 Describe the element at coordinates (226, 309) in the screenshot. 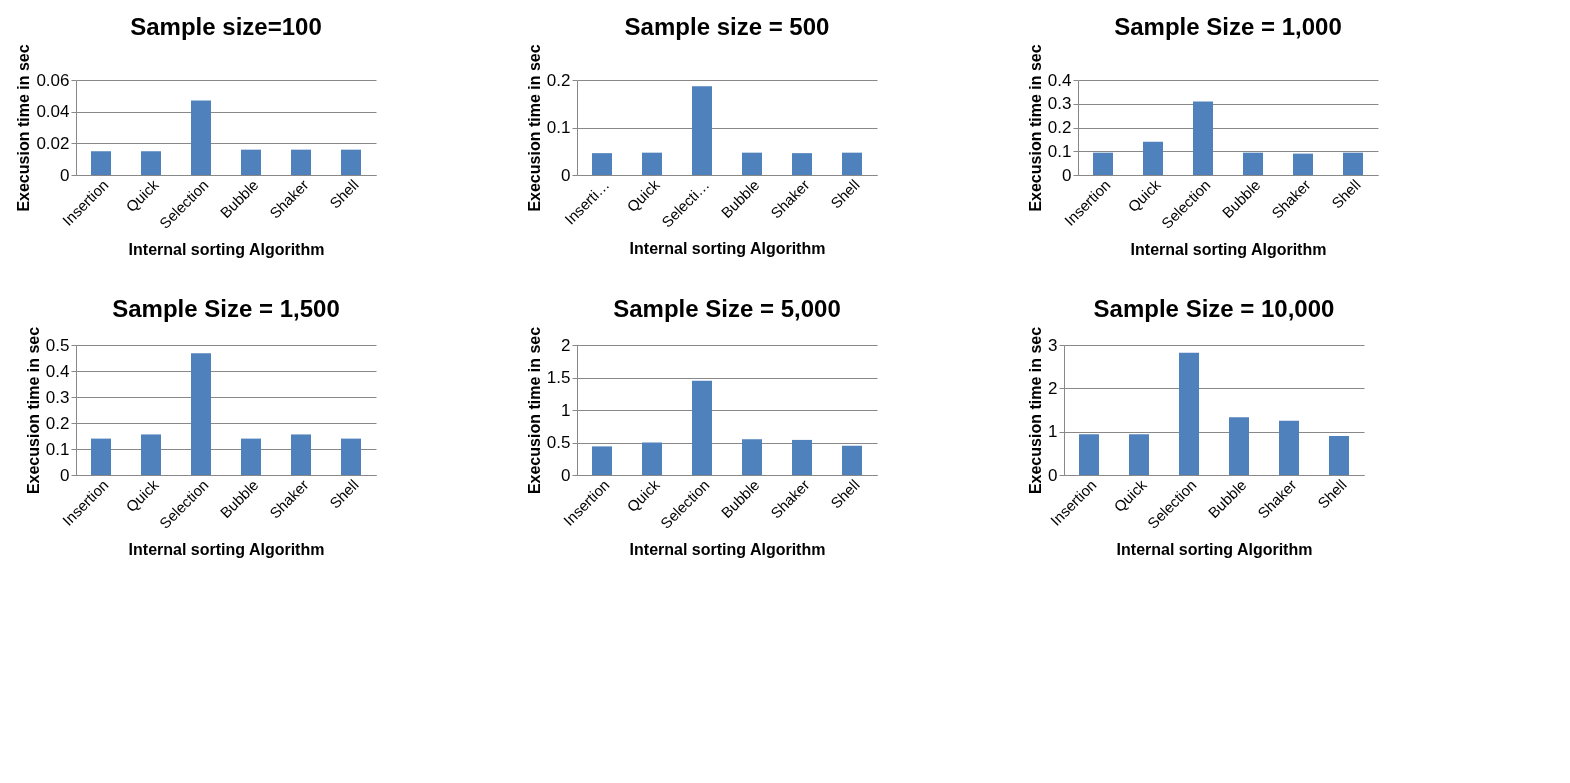

I see `chart-title: Sample Size = 1,500` at that location.